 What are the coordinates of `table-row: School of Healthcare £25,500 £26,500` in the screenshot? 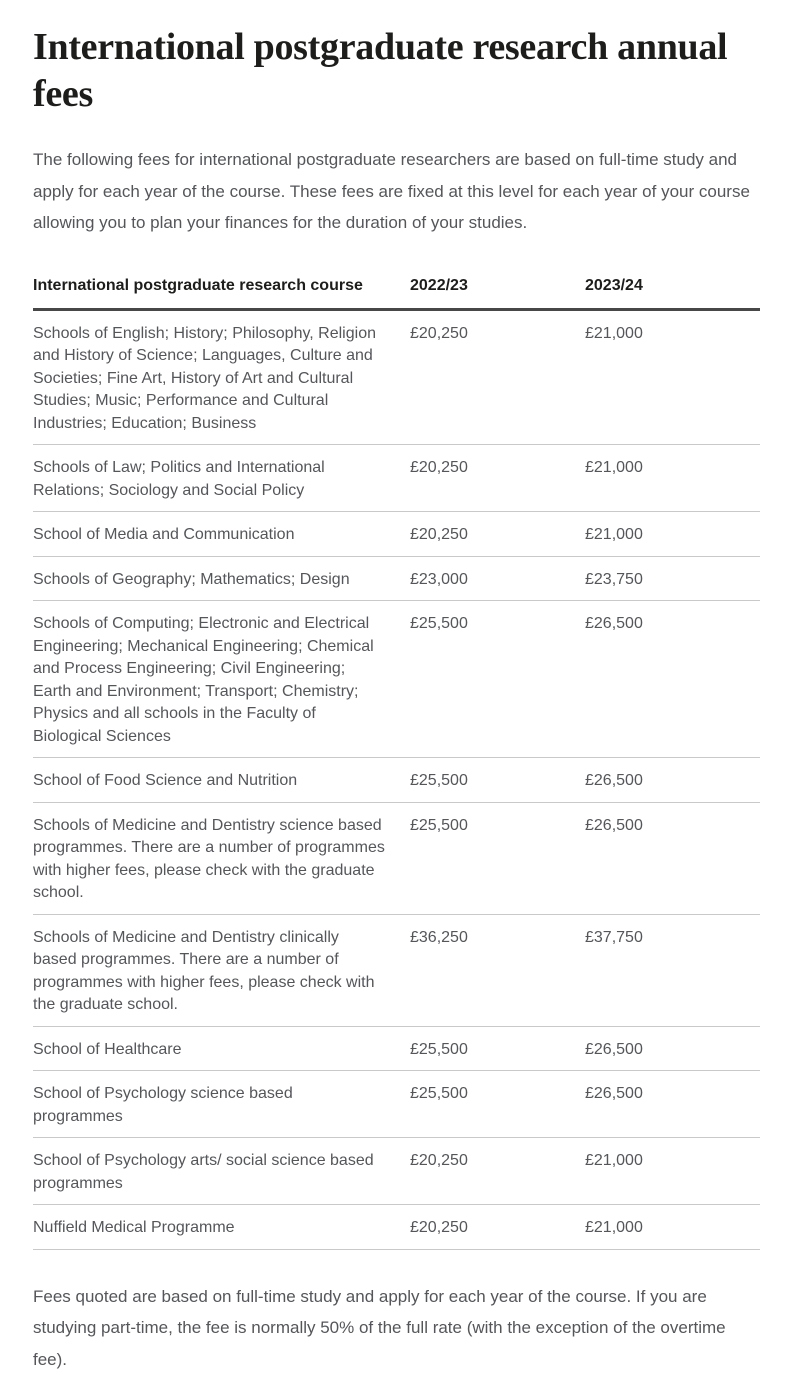 It's located at (396, 1048).